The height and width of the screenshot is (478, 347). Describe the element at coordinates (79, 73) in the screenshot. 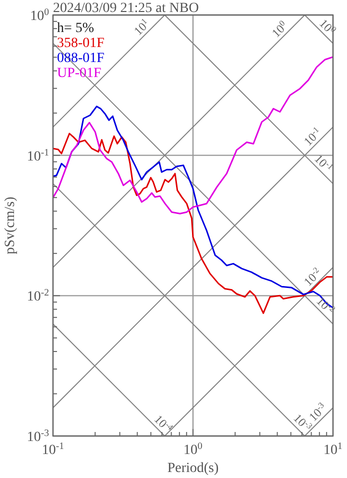

I see `text: UP-01F` at that location.